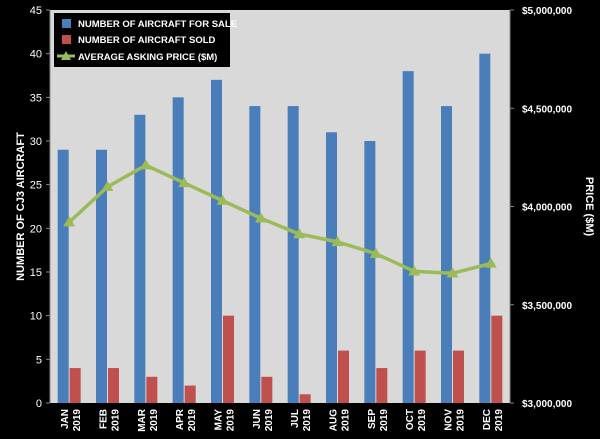 The image size is (600, 439). Describe the element at coordinates (410, 419) in the screenshot. I see `x-tick-label-month: OCT` at that location.